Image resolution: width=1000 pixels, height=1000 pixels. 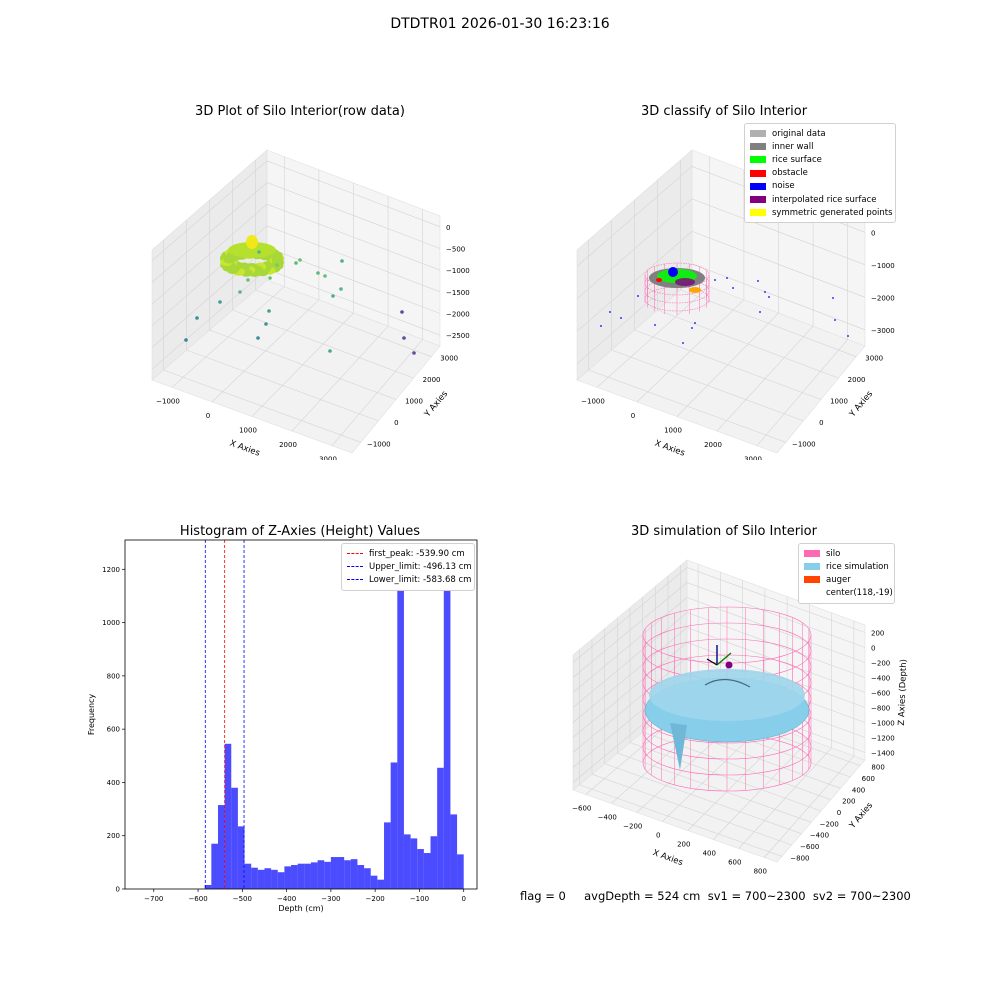 What do you see at coordinates (300, 111) in the screenshot?
I see `raw-panel-title: 3D Plot of Silo Interior(row data)` at bounding box center [300, 111].